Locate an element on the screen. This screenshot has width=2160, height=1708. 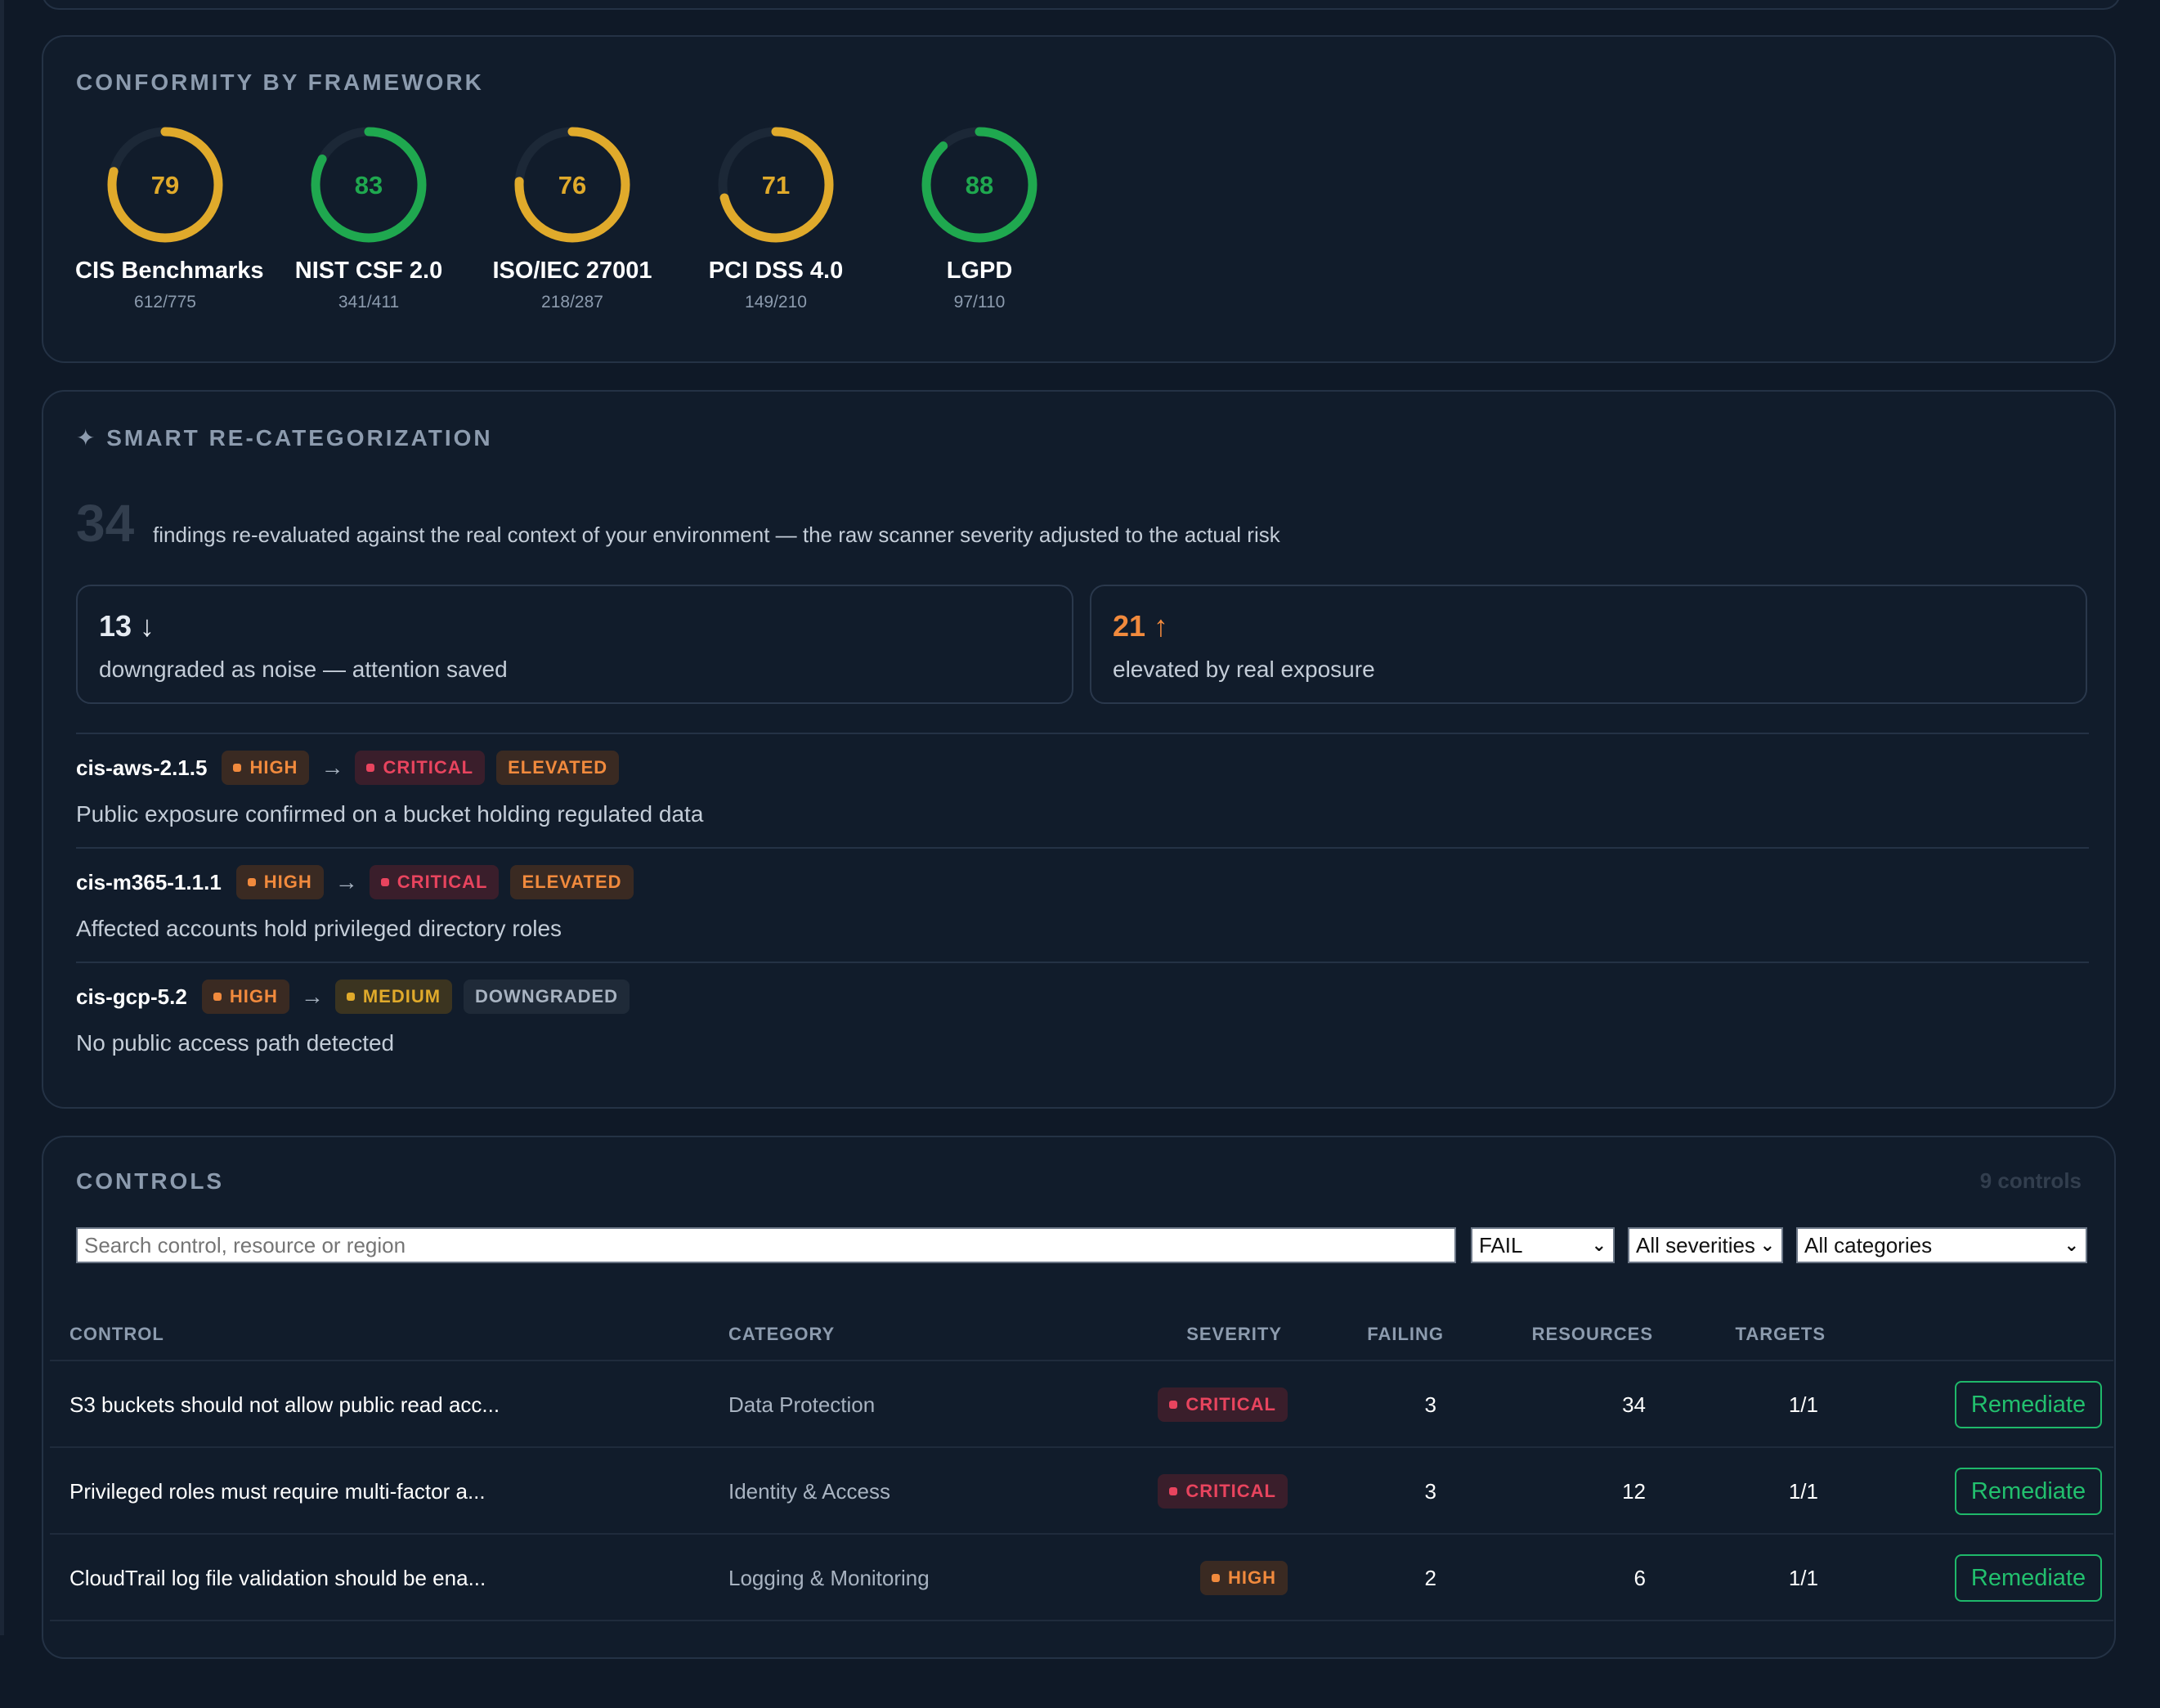
control-category: Logging & Monitoring is located at coordinates (829, 1577).